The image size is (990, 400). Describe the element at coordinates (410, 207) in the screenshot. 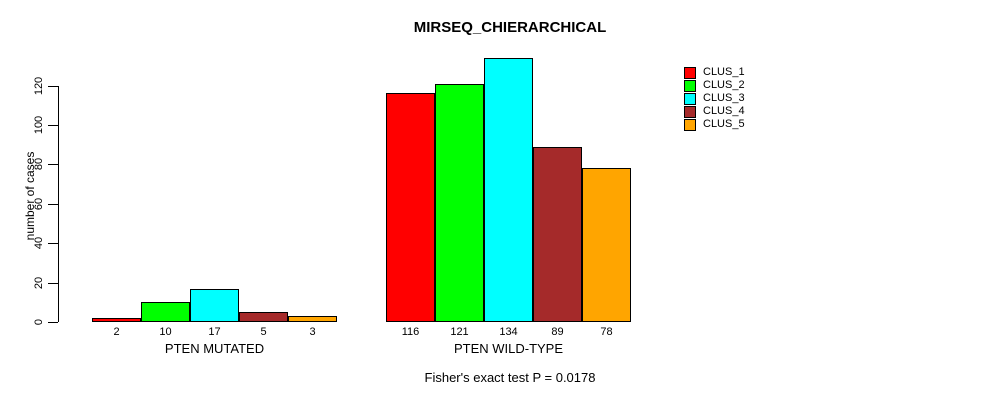

I see `bar-clus_1-group2` at that location.